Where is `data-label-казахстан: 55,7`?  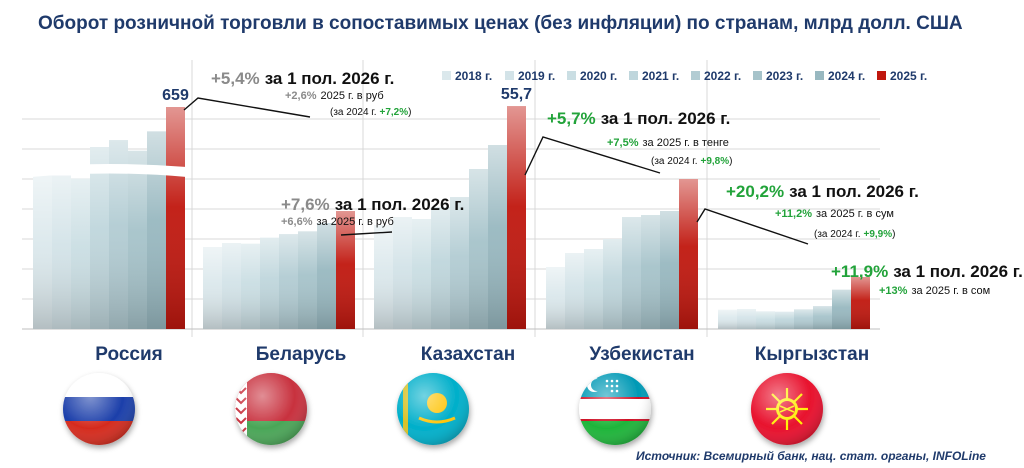 data-label-казахстан: 55,7 is located at coordinates (516, 94).